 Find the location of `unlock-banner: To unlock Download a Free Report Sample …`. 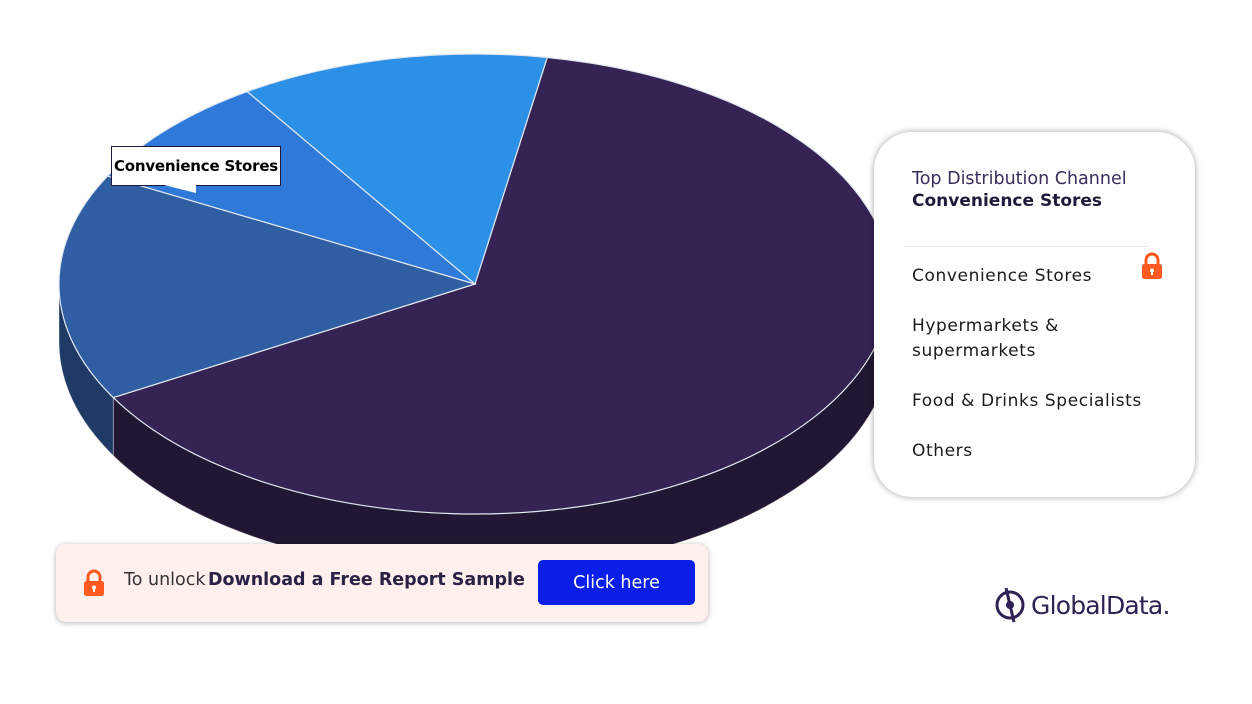

unlock-banner: To unlock Download a Free Report Sample … is located at coordinates (382, 583).